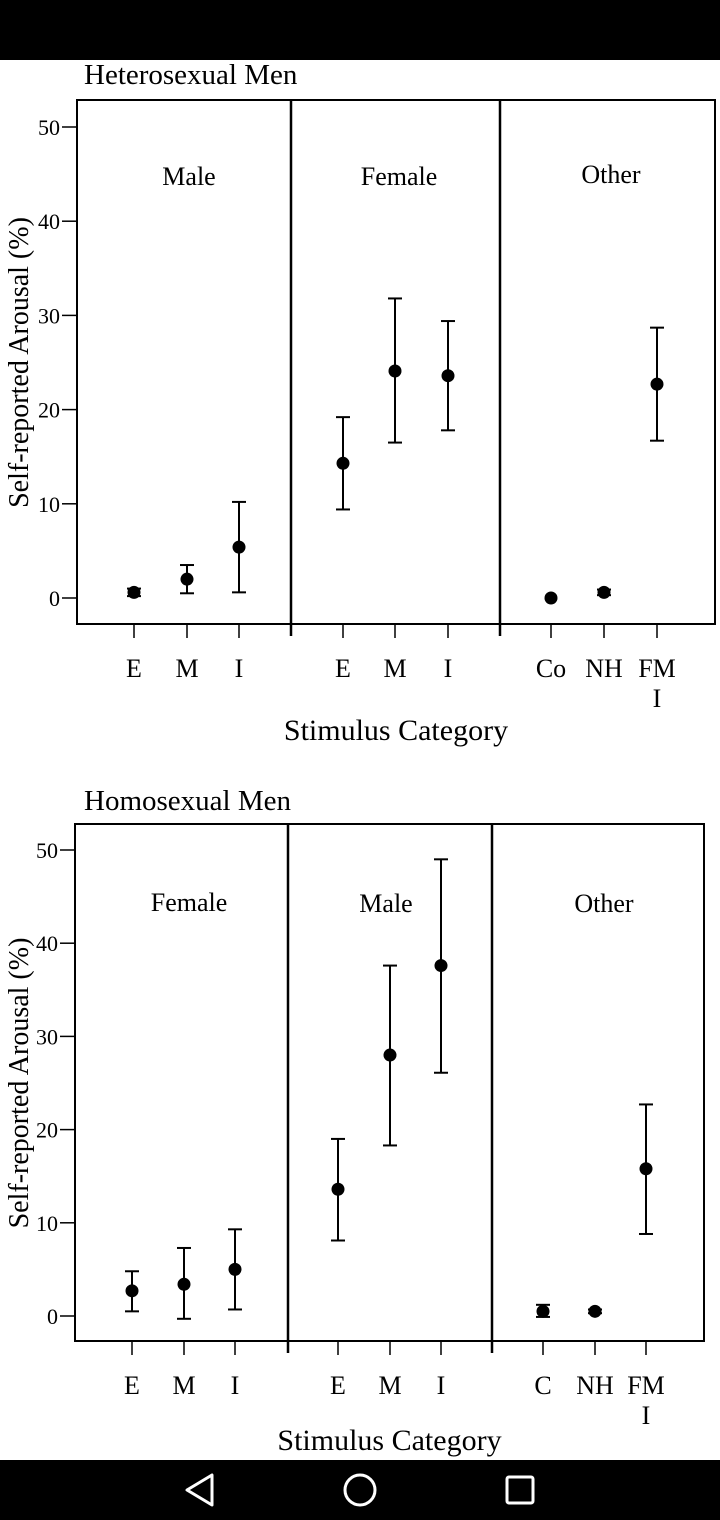  What do you see at coordinates (191, 75) in the screenshot?
I see `chart-title: Heterosexual Men` at bounding box center [191, 75].